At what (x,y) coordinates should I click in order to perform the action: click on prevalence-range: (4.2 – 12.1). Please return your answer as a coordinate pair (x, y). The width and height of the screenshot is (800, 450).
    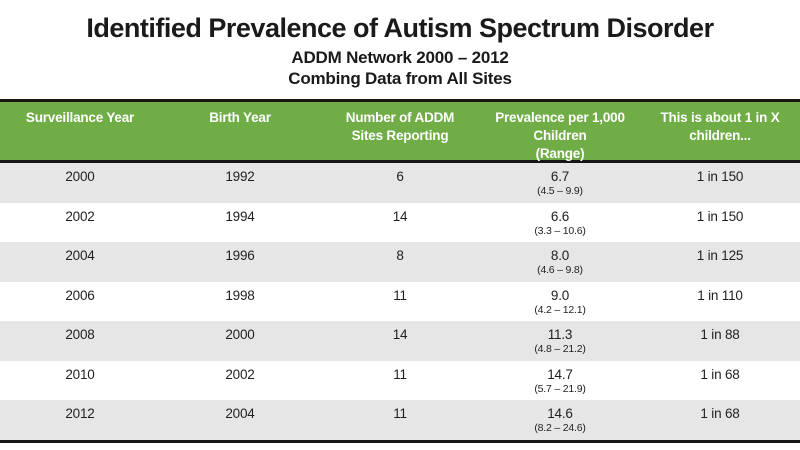
    Looking at the image, I should click on (560, 309).